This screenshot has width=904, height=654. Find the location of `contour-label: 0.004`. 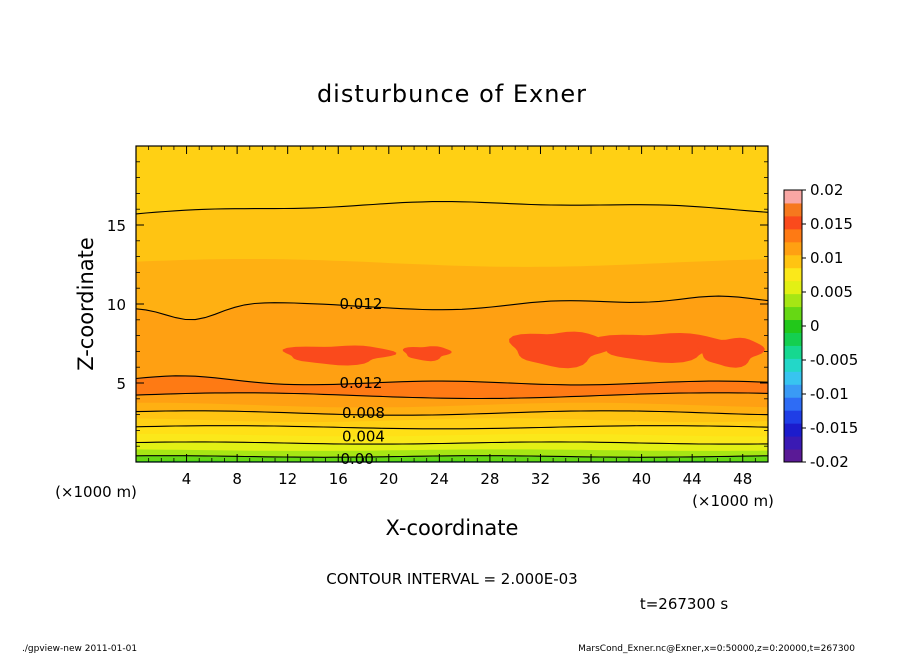

contour-label: 0.004 is located at coordinates (363, 437).